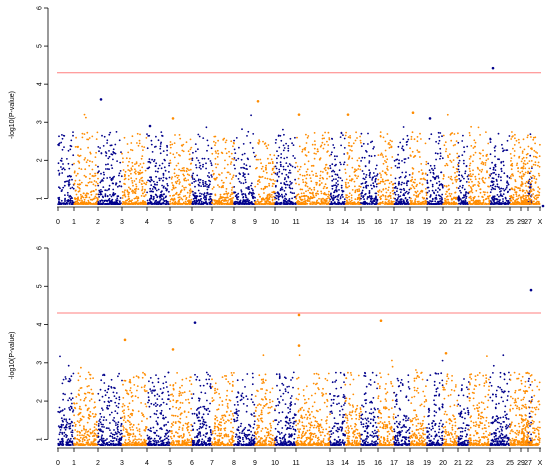  Describe the element at coordinates (74, 222) in the screenshot. I see `x-tick-label: 1` at that location.